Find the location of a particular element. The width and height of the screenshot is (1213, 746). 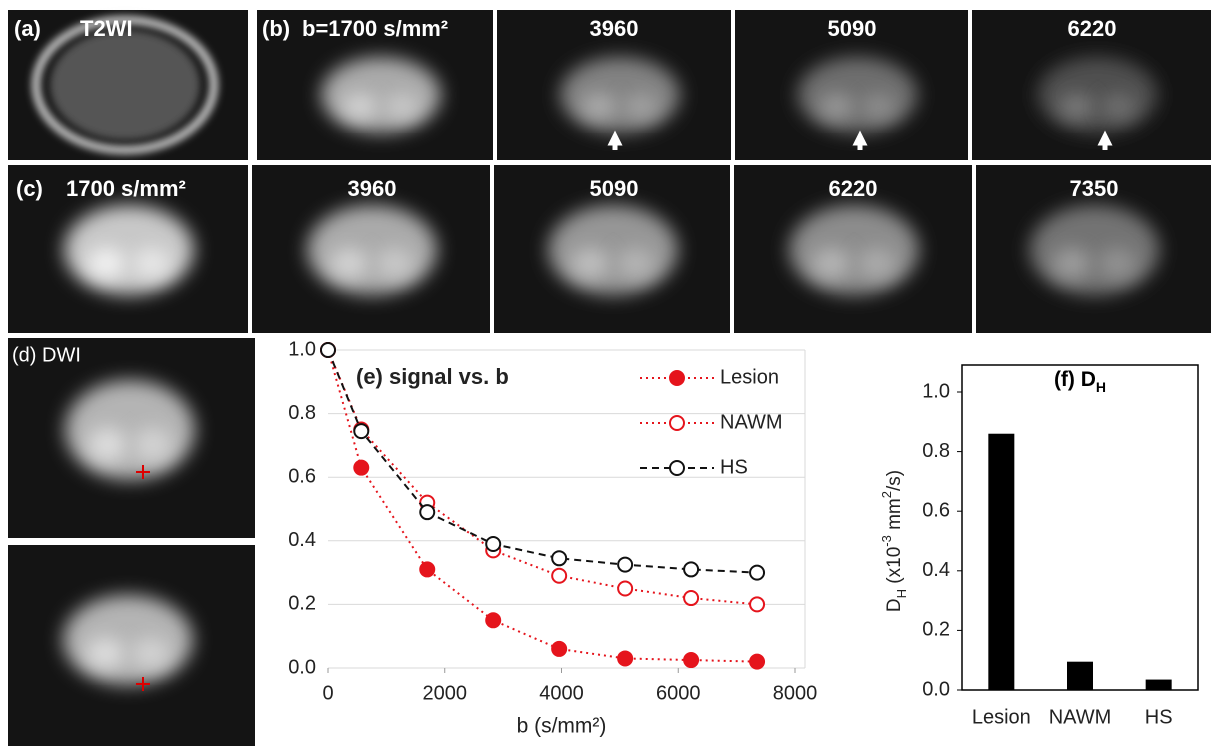

y-label-part: /s) is located at coordinates (894, 480).